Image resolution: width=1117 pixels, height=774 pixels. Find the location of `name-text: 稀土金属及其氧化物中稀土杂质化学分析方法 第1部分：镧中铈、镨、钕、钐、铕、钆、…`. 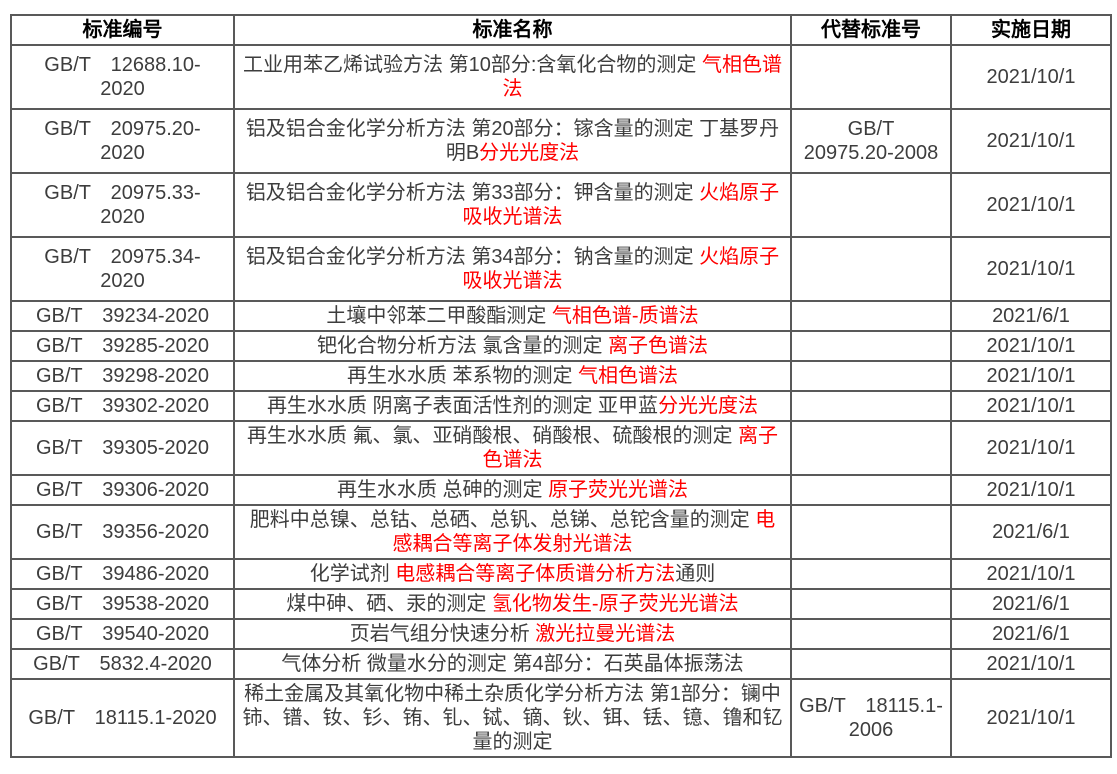

name-text: 稀土金属及其氧化物中稀土杂质化学分析方法 第1部分：镧中铈、镨、钕、钐、铕、钆、… is located at coordinates (512, 718).